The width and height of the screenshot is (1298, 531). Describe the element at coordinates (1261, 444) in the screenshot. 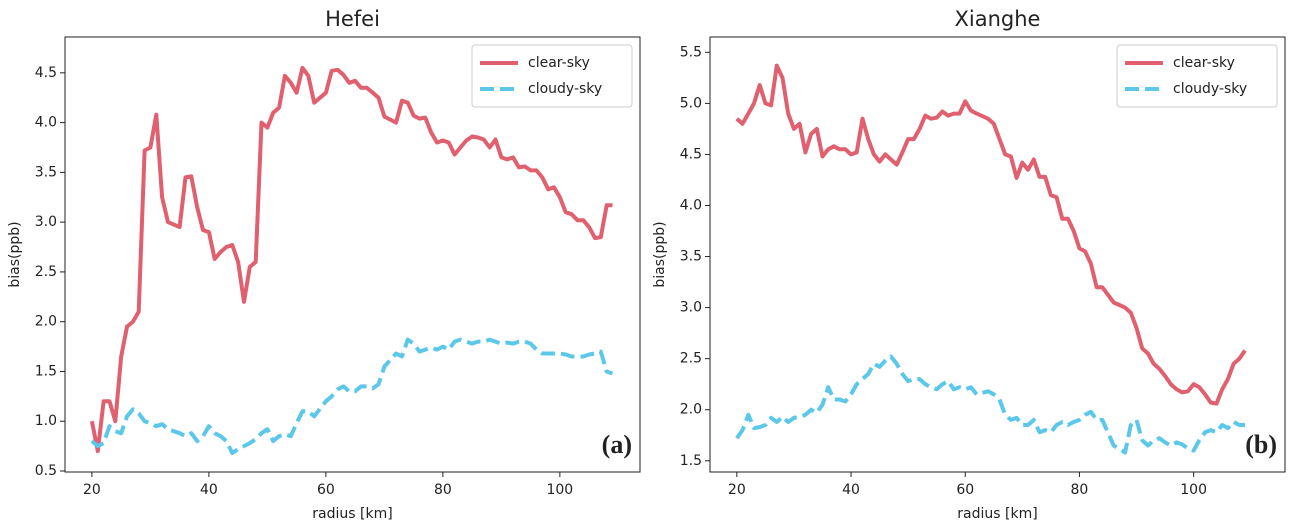

I see `panel-label: (b)` at that location.